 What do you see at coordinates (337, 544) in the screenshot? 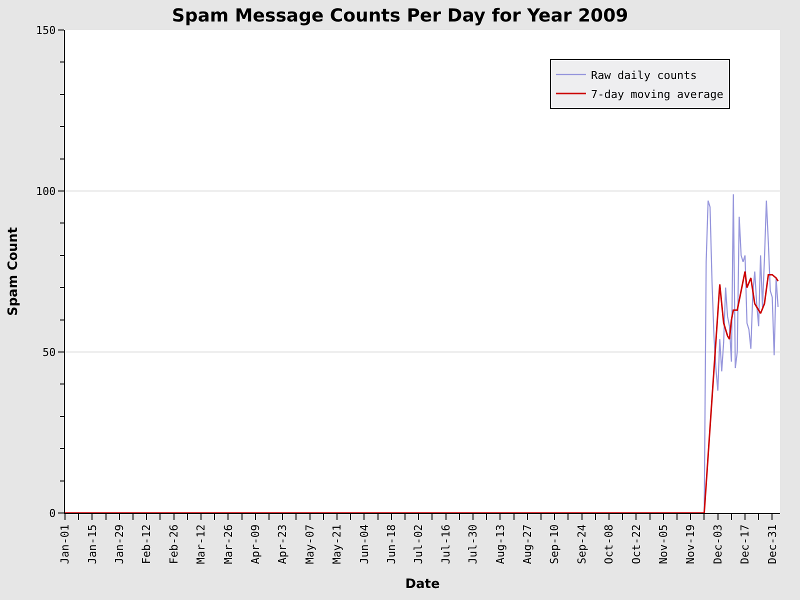
I see `x-tick-label: May-21` at bounding box center [337, 544].